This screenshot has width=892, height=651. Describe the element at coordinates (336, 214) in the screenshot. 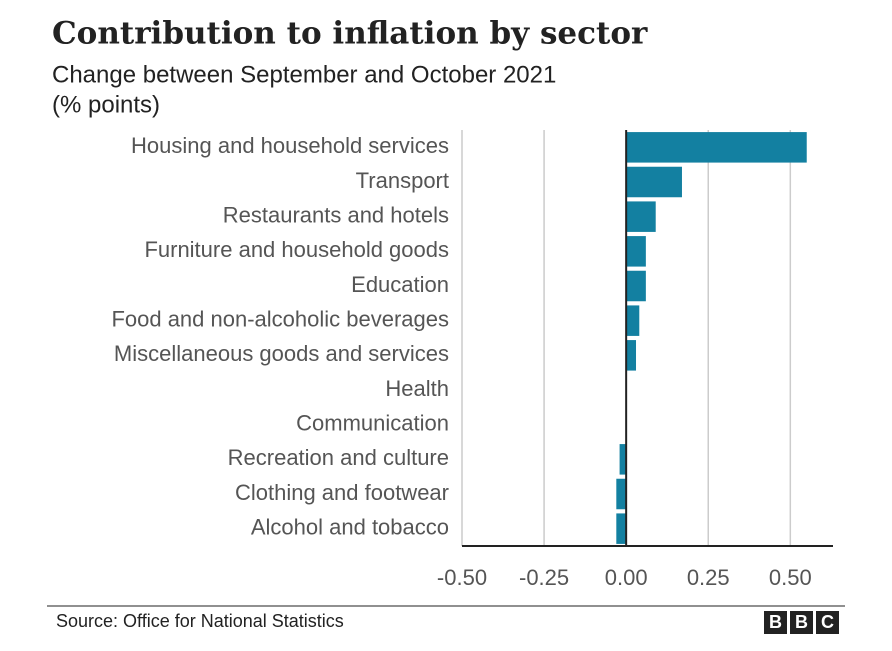

I see `y-tick-label: Restaurants and hotels` at that location.